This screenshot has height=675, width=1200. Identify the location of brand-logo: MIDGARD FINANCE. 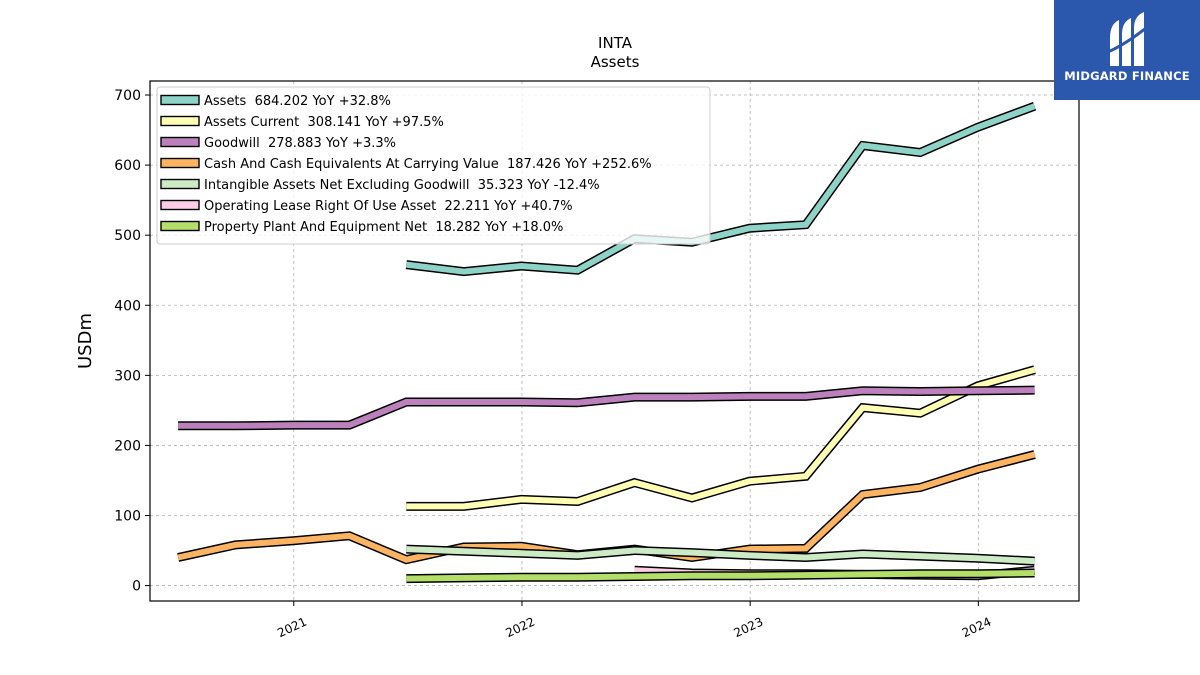
(1127, 50).